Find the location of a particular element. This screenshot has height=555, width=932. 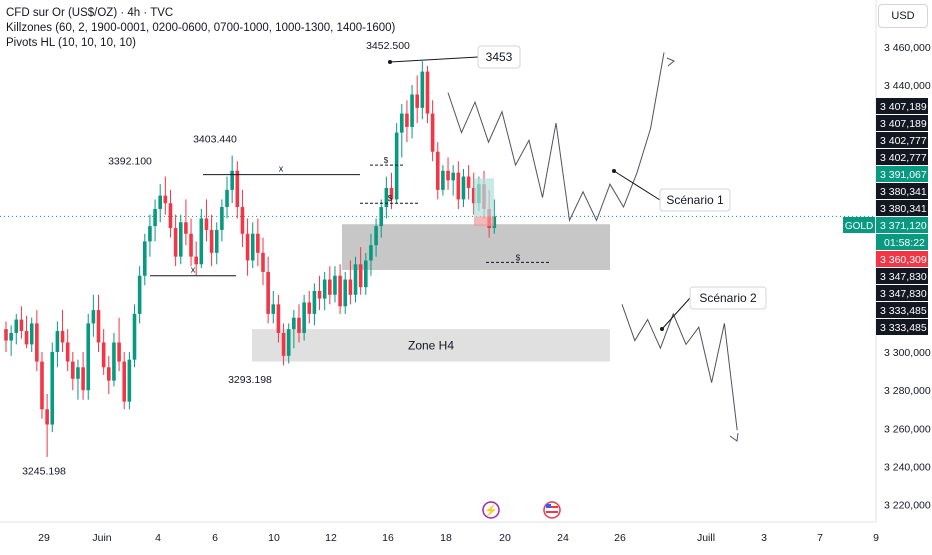

callout-scenario-2-box is located at coordinates (728, 298).